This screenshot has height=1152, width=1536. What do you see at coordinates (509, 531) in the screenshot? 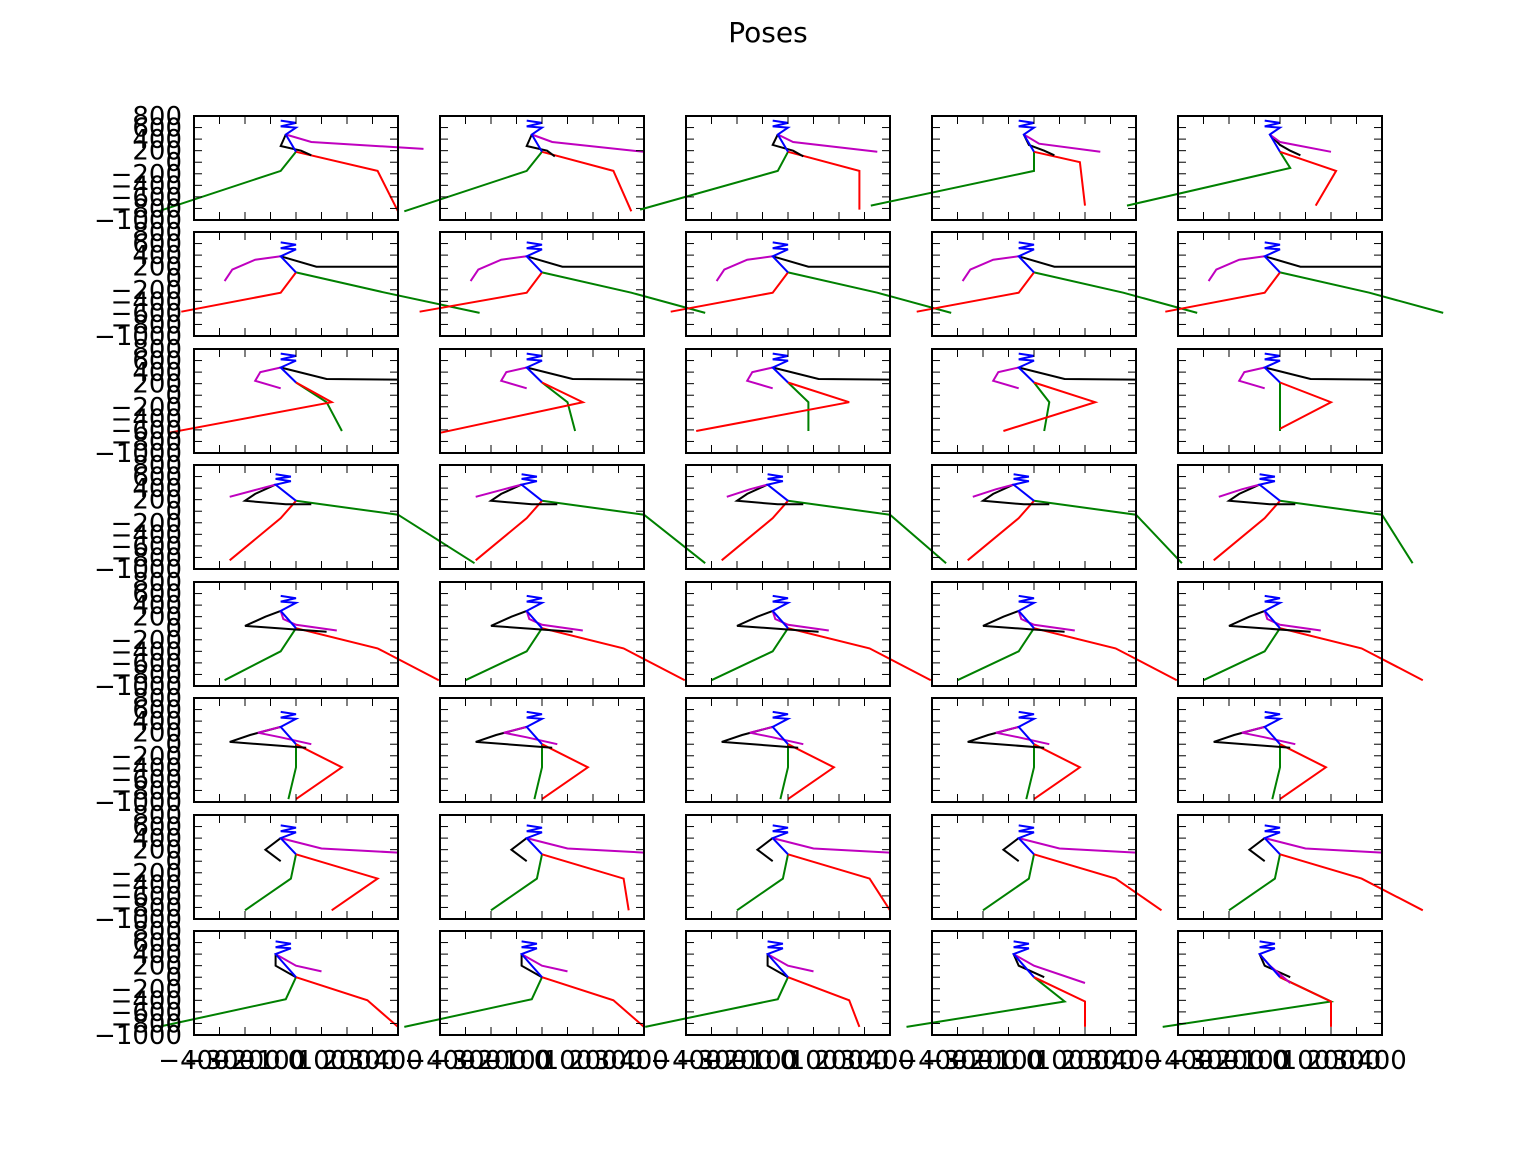
I see `pose-17-leg-right-line` at bounding box center [509, 531].